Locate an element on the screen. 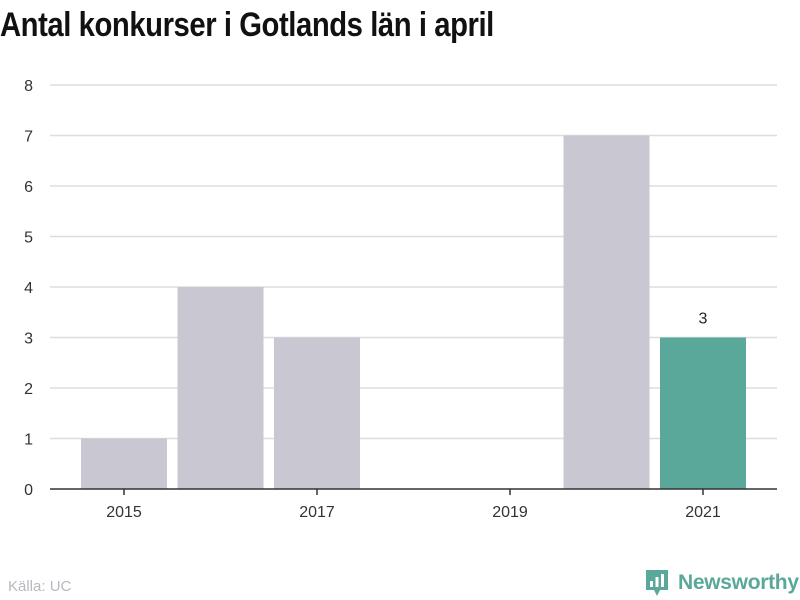  y-tick-label: 4 is located at coordinates (28, 288).